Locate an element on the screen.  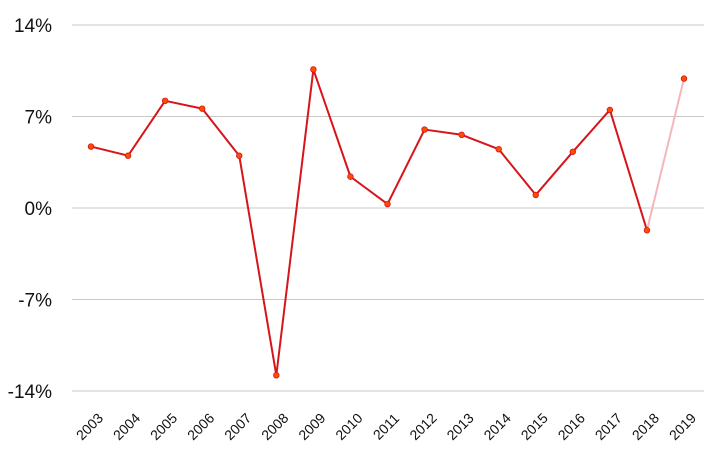
x-tick-label: 2015 is located at coordinates (534, 426).